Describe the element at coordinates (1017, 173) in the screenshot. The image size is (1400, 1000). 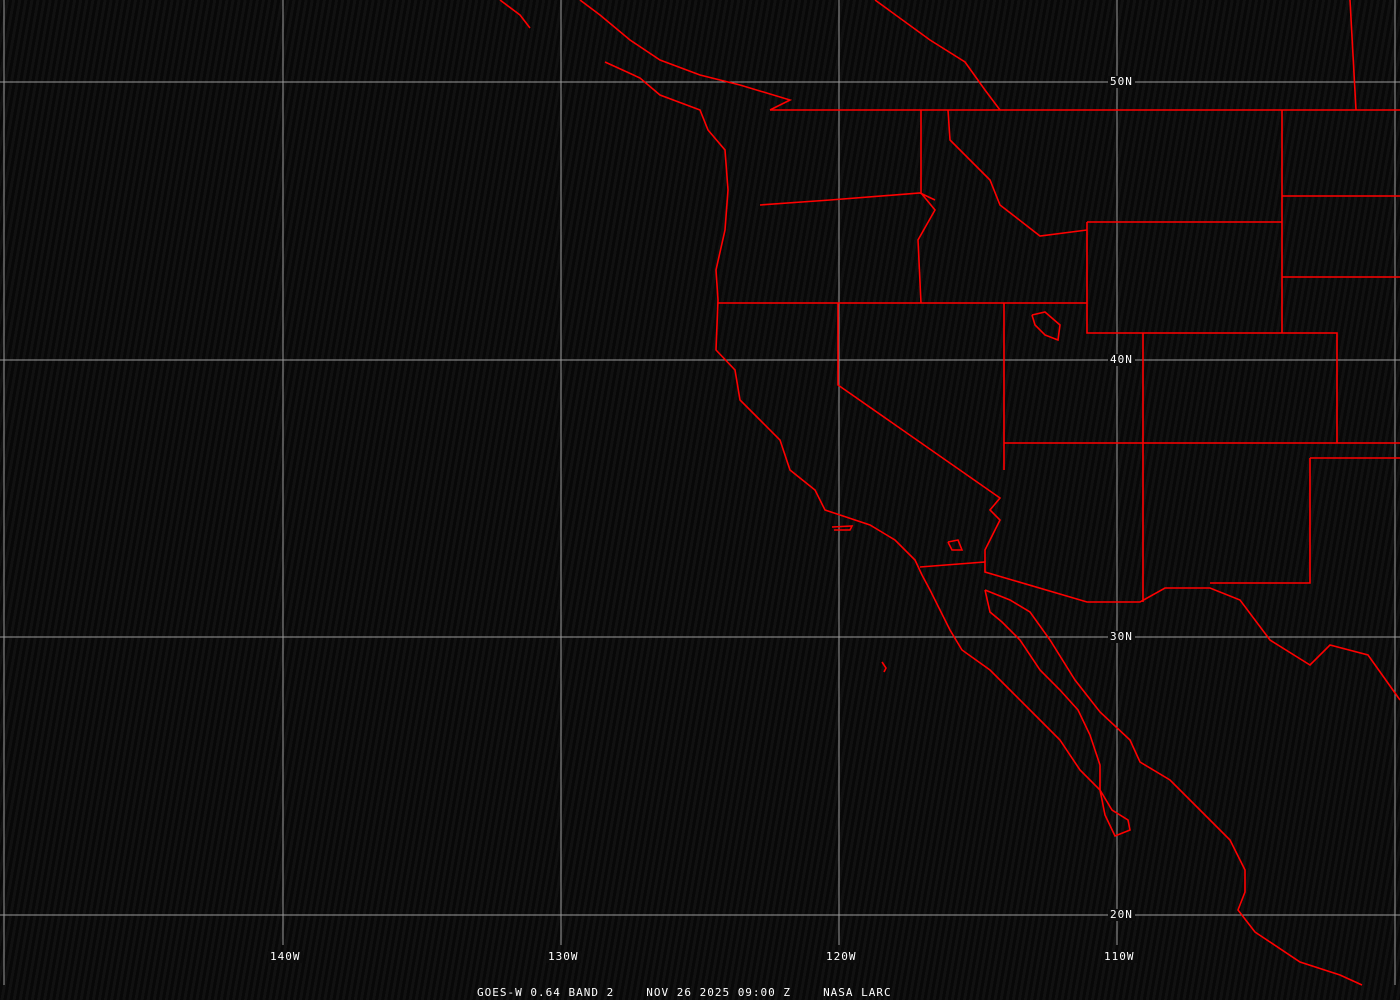
I see `id-mt-border` at that location.